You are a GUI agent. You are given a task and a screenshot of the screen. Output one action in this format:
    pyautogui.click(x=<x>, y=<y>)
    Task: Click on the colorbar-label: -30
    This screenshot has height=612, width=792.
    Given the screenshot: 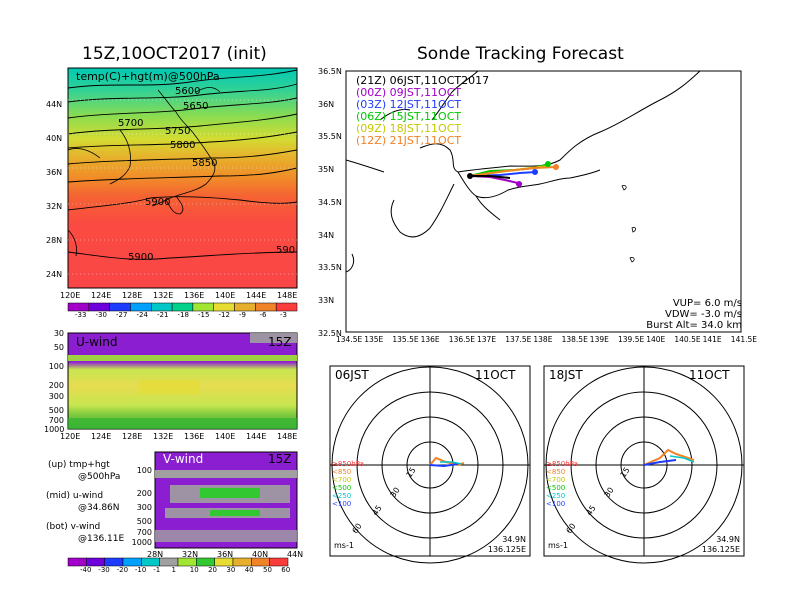 What is the action you would take?
    pyautogui.click(x=101, y=315)
    